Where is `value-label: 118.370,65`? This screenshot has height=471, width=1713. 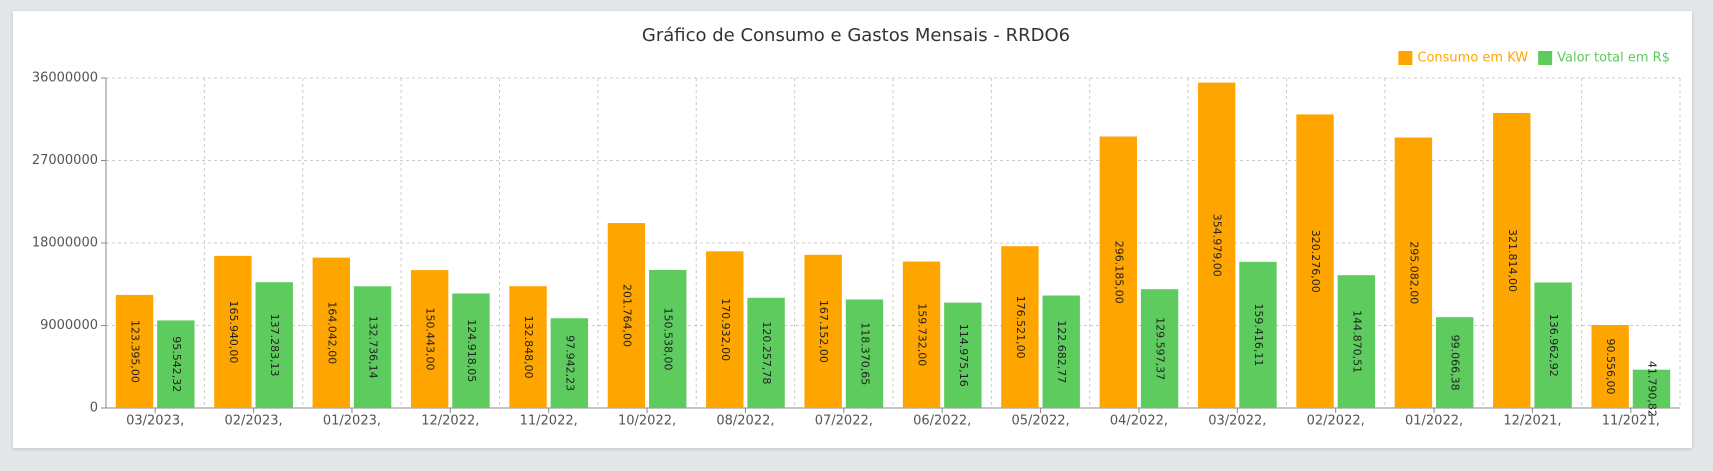 value-label: 118.370,65 is located at coordinates (864, 353).